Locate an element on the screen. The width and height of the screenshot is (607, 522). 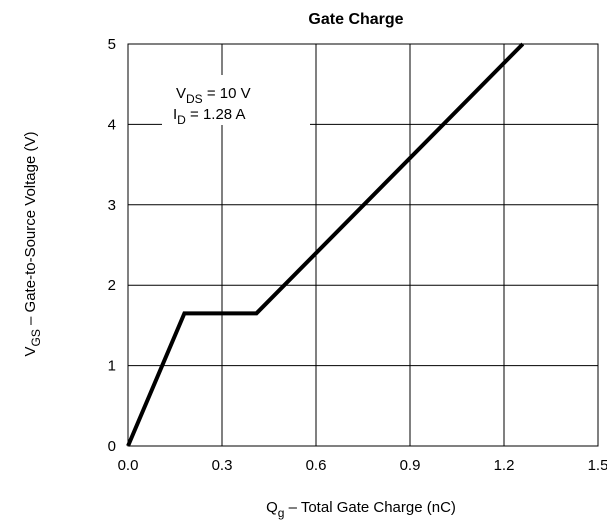
chart-title: Gate Charge is located at coordinates (355, 19).